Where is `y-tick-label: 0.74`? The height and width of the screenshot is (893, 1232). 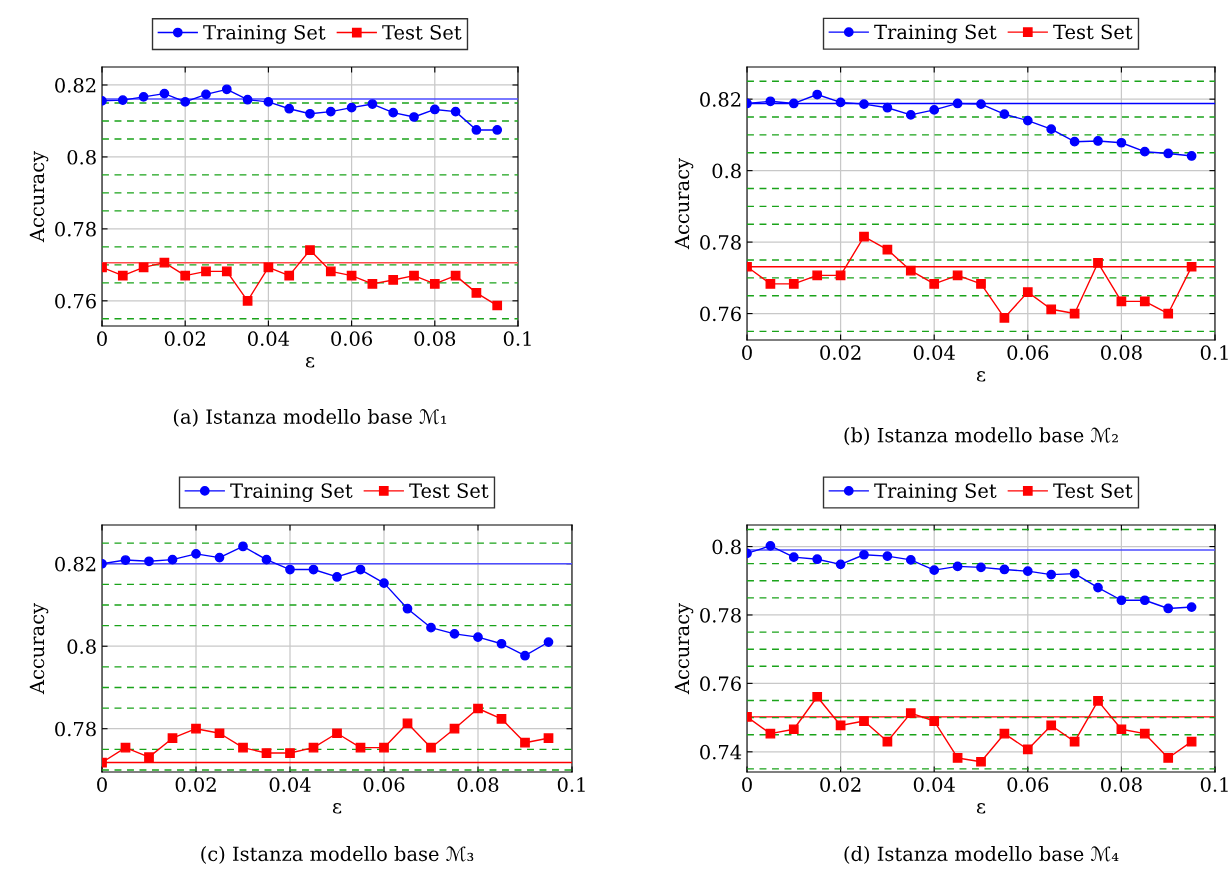 y-tick-label: 0.74 is located at coordinates (721, 752).